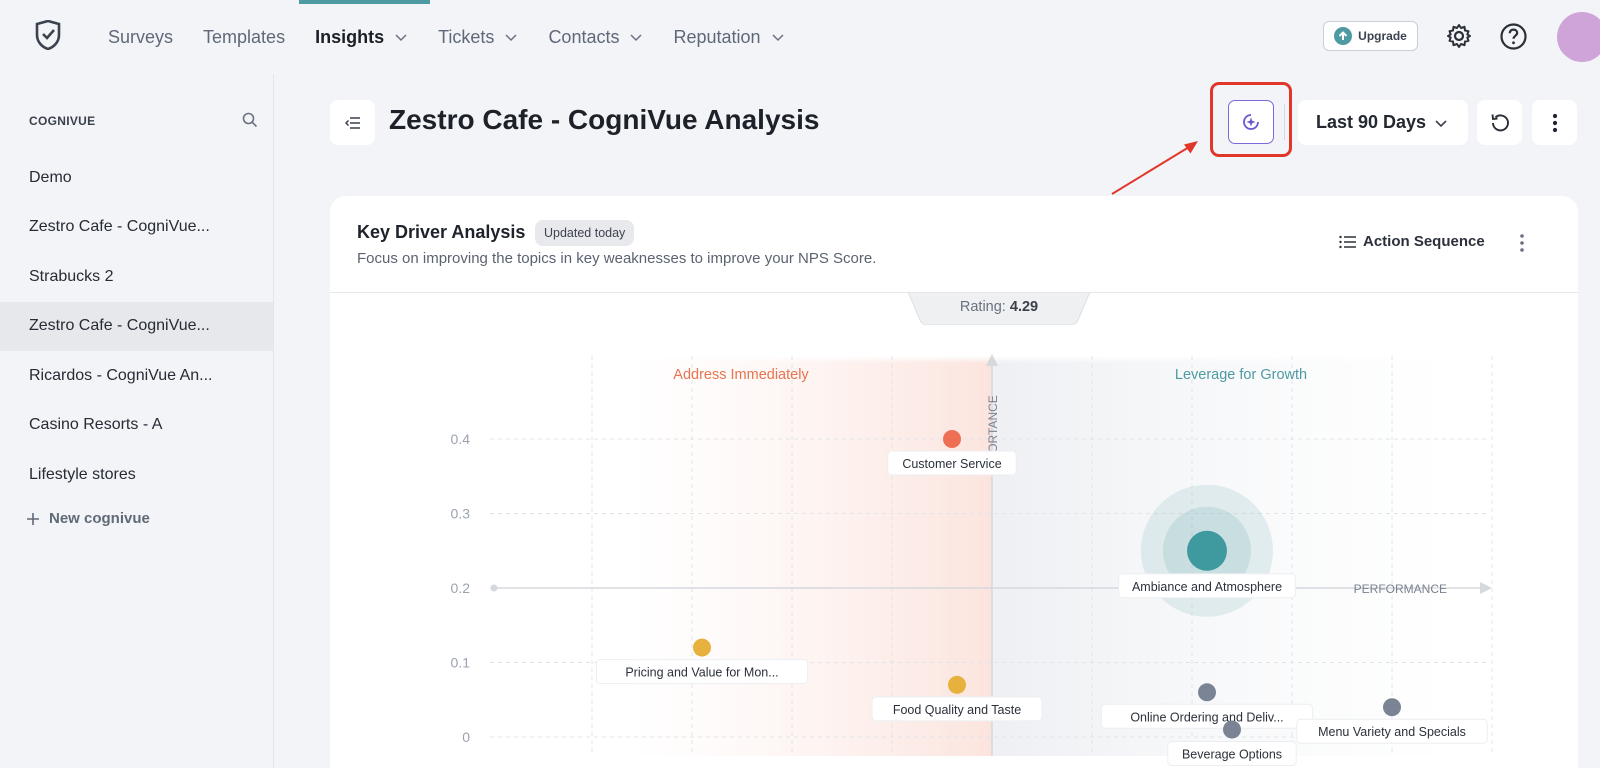 The image size is (1600, 768). What do you see at coordinates (1154, 168) in the screenshot?
I see `annotation-arrow-icon` at bounding box center [1154, 168].